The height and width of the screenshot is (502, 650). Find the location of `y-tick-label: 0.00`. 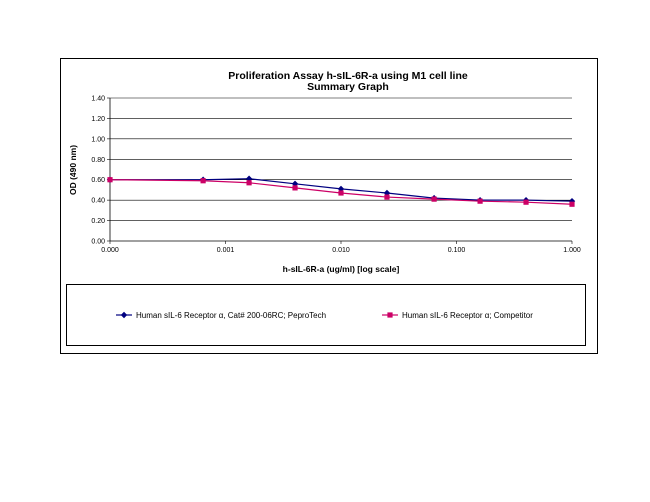

y-tick-label: 0.00 is located at coordinates (98, 242).